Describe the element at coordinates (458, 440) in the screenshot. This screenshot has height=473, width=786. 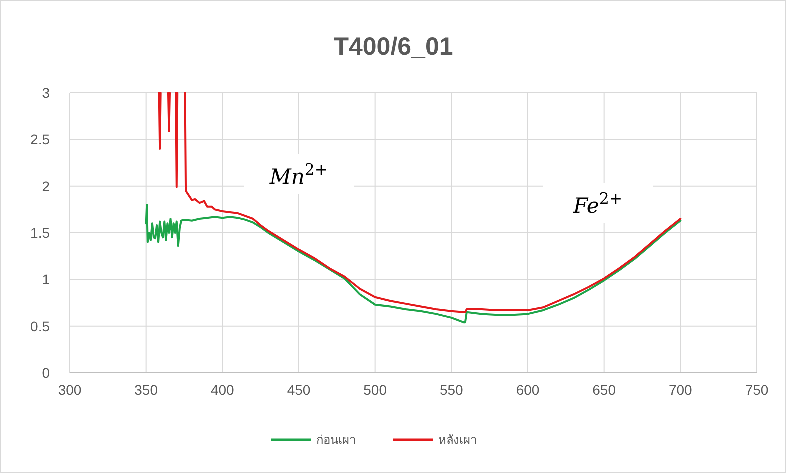
I see `legend-label: หลังเผา` at that location.